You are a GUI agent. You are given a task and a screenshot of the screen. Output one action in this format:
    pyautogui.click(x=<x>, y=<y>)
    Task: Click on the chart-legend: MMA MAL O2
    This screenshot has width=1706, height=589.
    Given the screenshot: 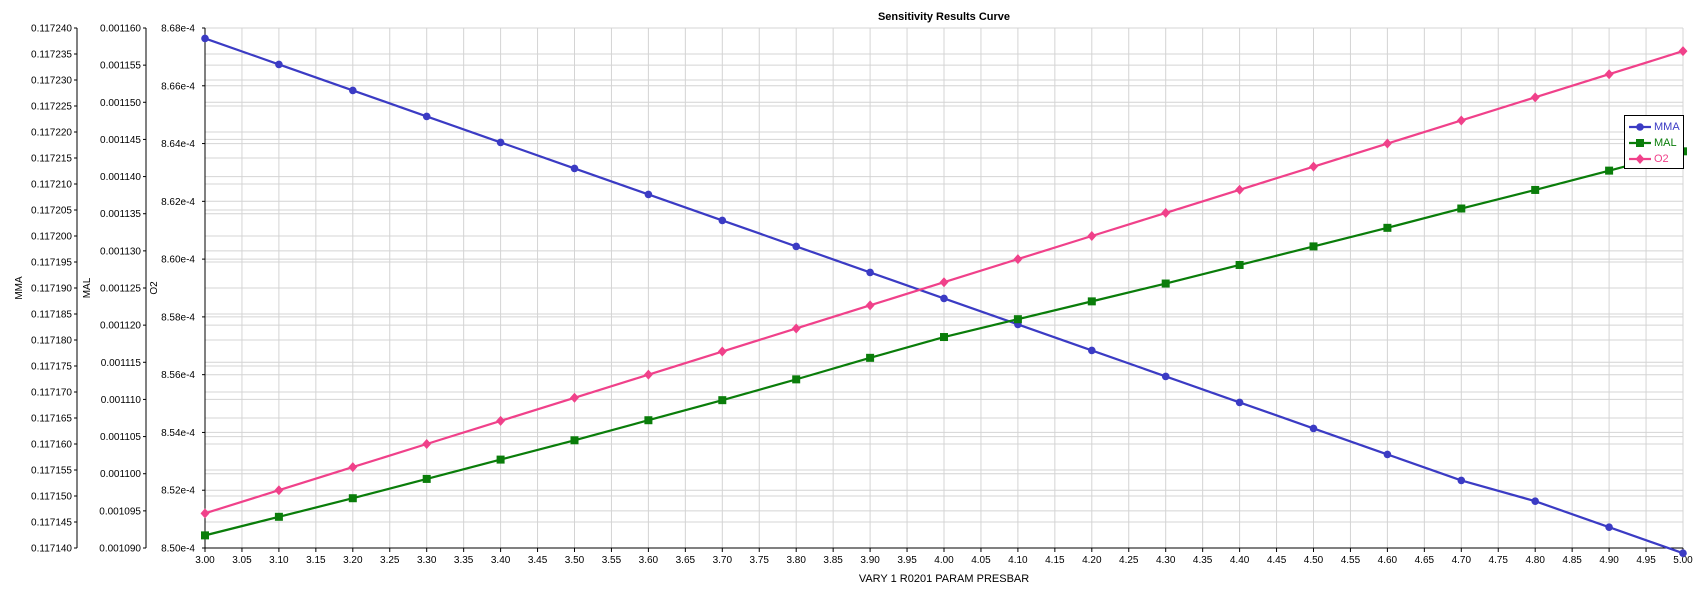 What is the action you would take?
    pyautogui.click(x=1654, y=142)
    